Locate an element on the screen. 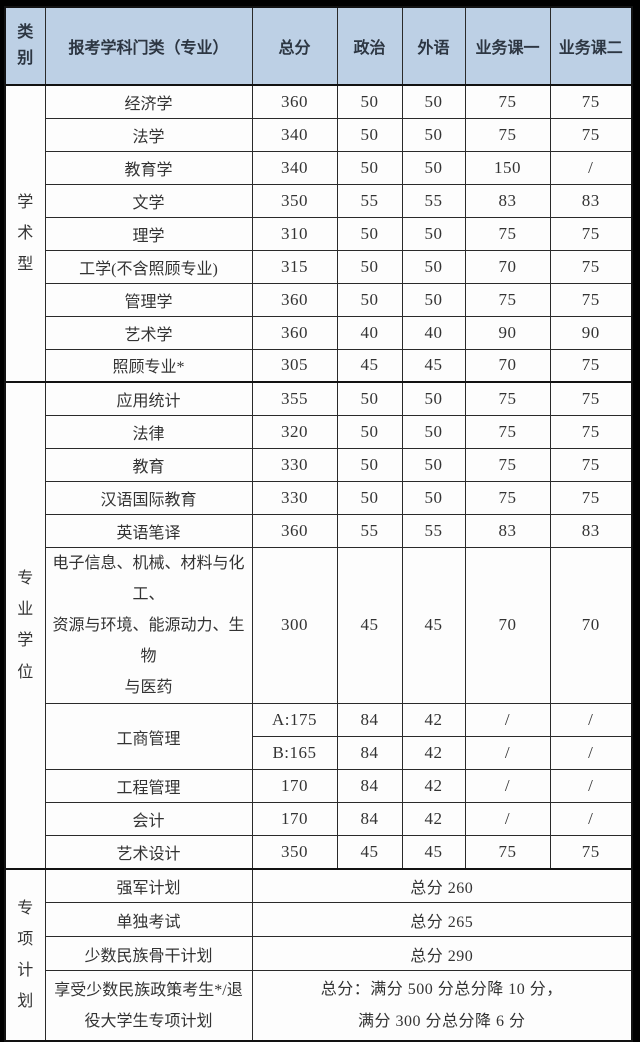 The width and height of the screenshot is (640, 1042). score-foreign: 40 is located at coordinates (433, 332).